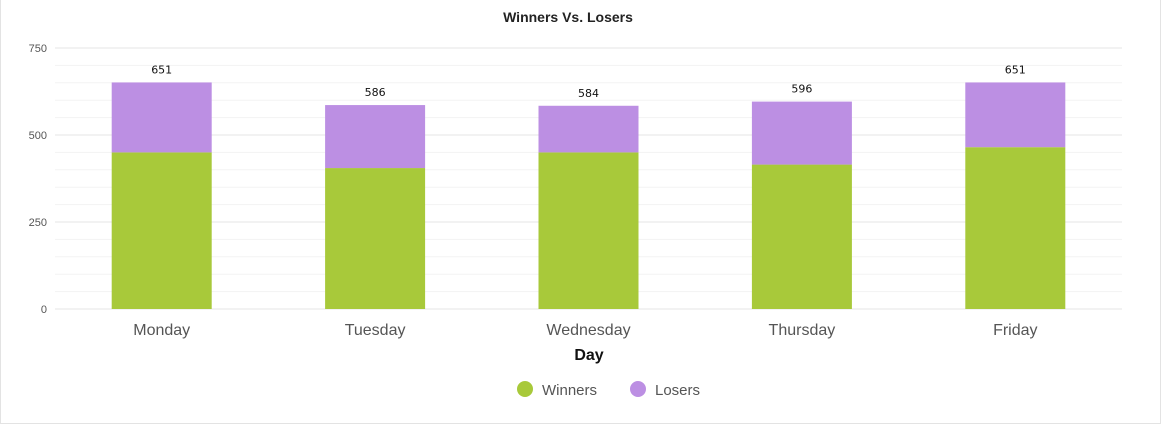  Describe the element at coordinates (588, 93) in the screenshot. I see `data-label: 584` at that location.